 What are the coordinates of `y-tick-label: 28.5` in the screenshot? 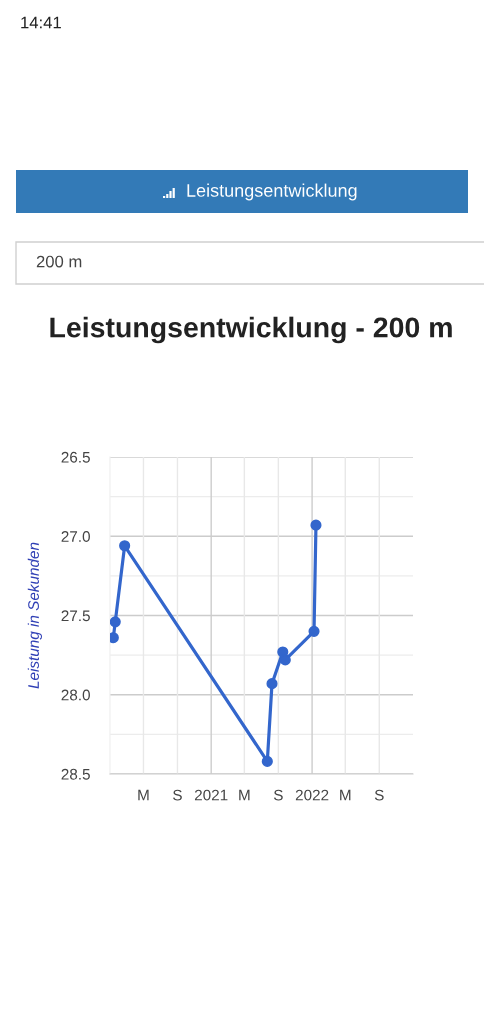 It's located at (75, 774).